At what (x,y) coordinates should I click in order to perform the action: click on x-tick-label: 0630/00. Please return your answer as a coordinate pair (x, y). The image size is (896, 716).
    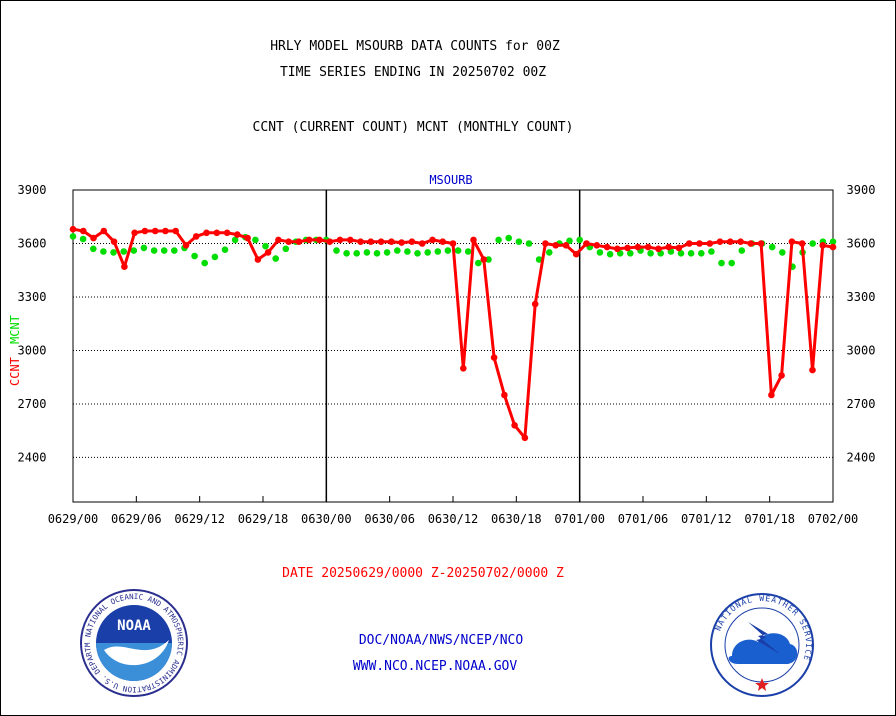
    Looking at the image, I should click on (326, 519).